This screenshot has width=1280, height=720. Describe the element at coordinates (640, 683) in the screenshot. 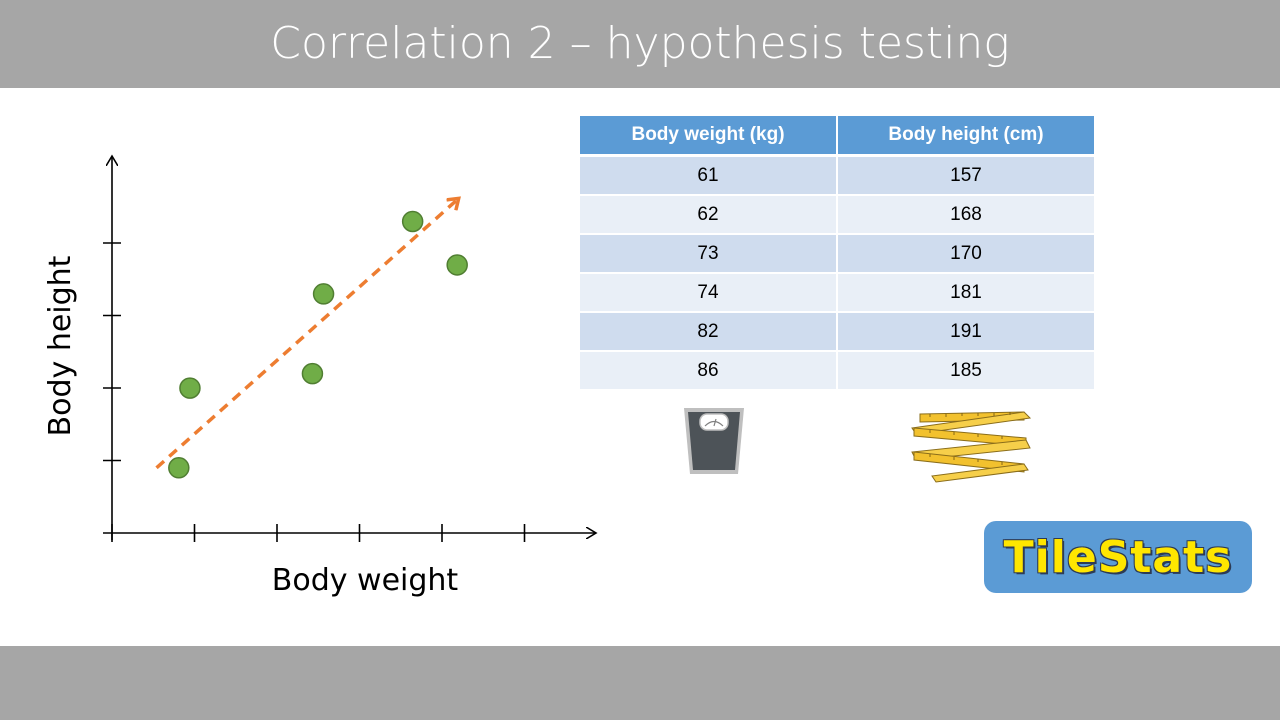

I see `bottom-banner` at that location.